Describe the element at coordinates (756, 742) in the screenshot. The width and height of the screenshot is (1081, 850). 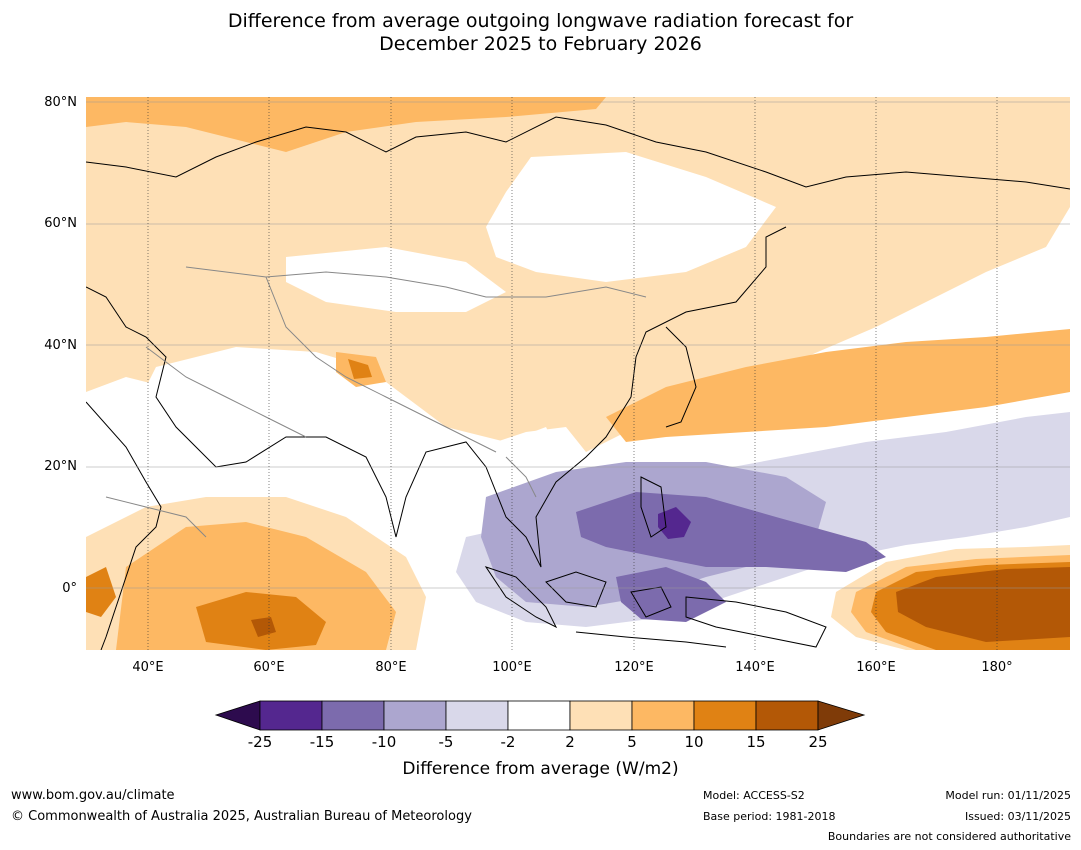
I see `colorbar-tick-9: 15` at that location.